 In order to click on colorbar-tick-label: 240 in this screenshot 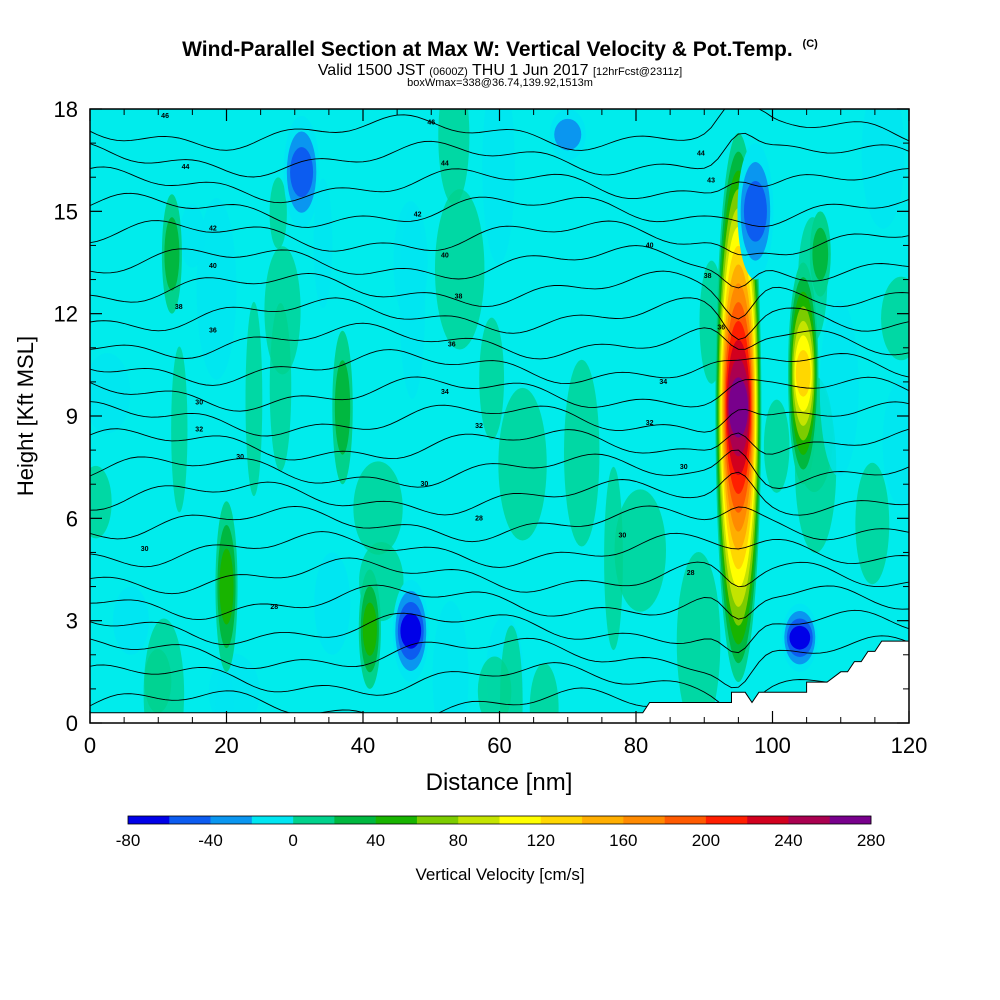, I will do `click(788, 840)`.